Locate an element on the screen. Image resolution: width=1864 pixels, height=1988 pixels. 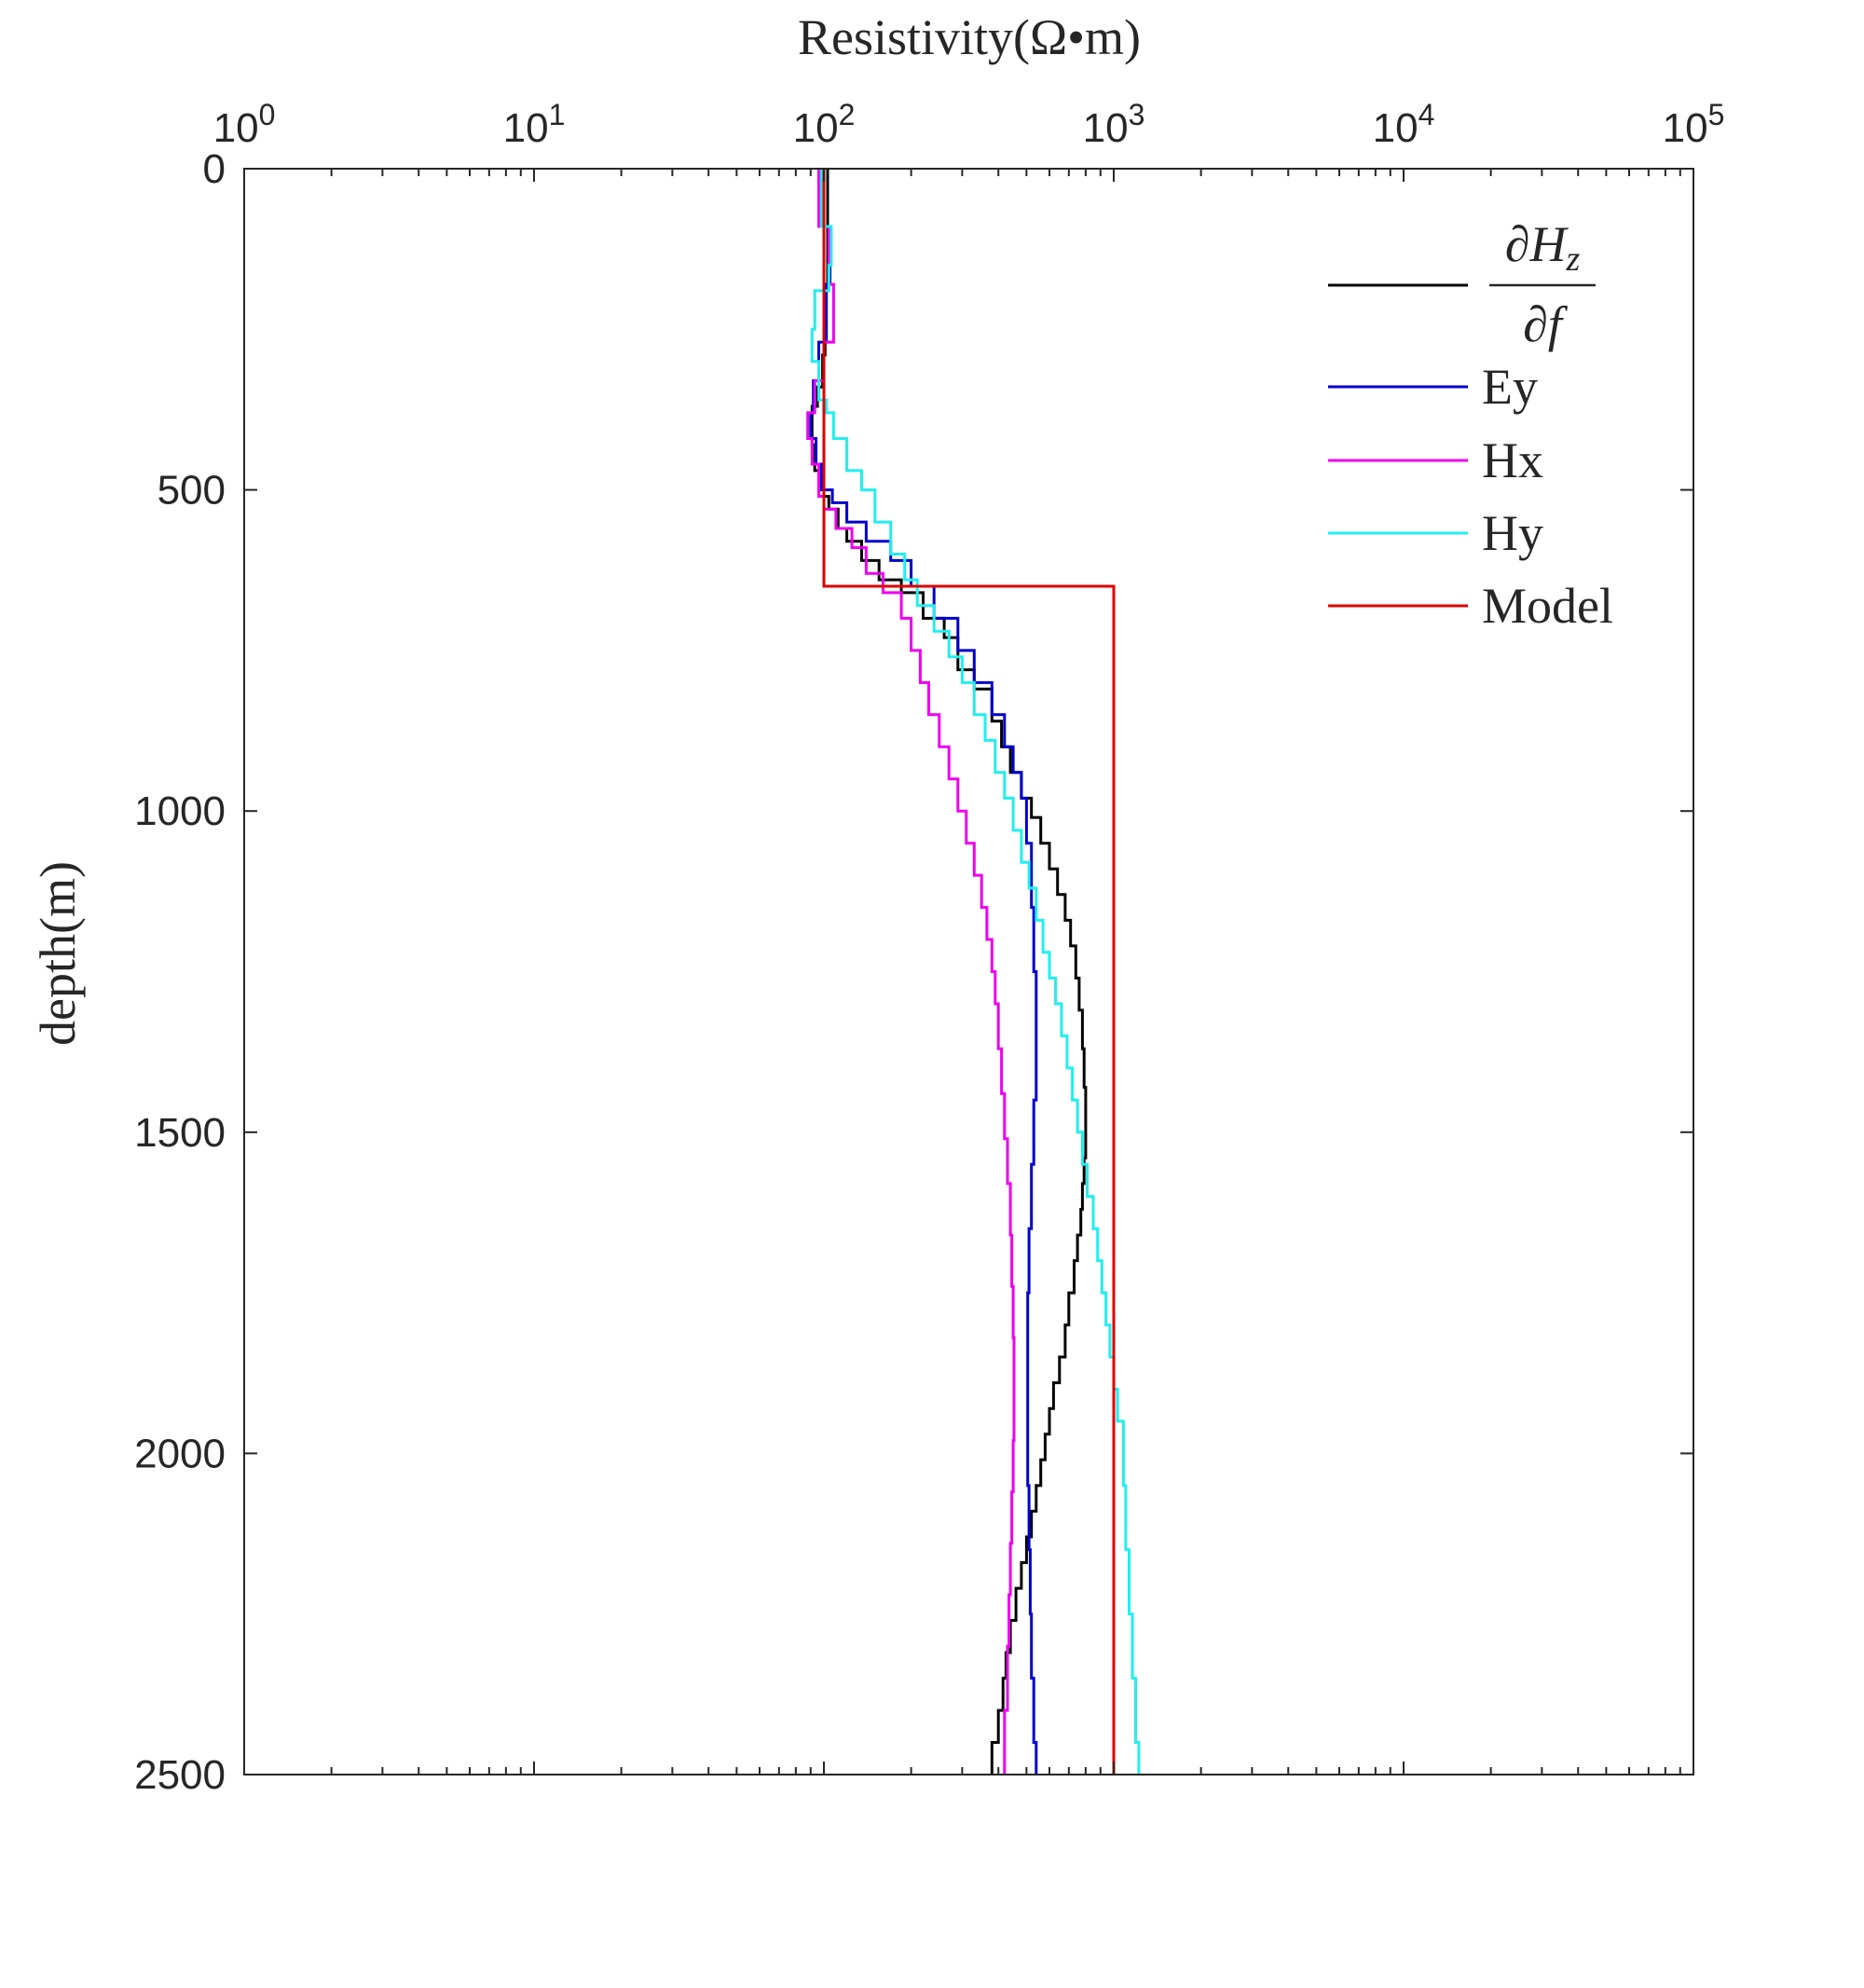
legend-label-numerator: ∂Hz is located at coordinates (1543, 247).